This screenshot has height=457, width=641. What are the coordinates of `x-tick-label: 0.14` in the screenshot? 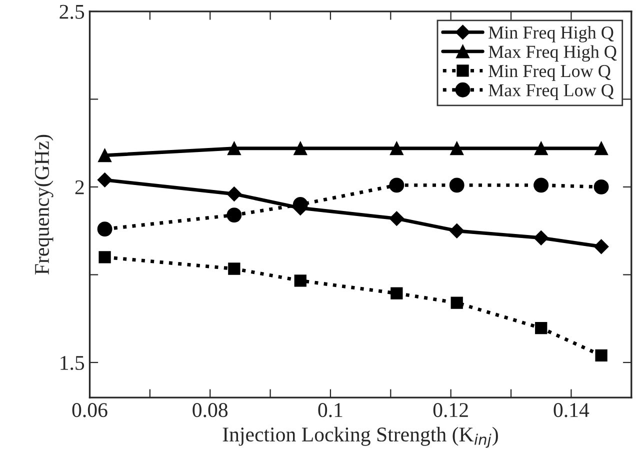 It's located at (572, 410).